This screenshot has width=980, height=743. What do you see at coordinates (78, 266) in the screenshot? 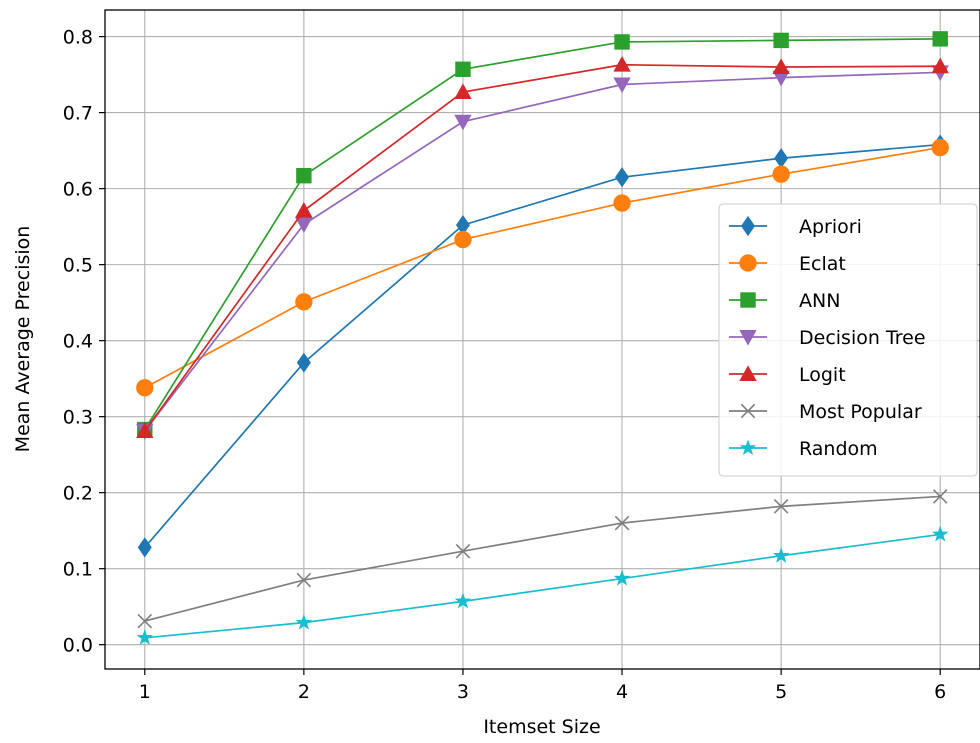
I see `y-tick-label: 0.5` at bounding box center [78, 266].